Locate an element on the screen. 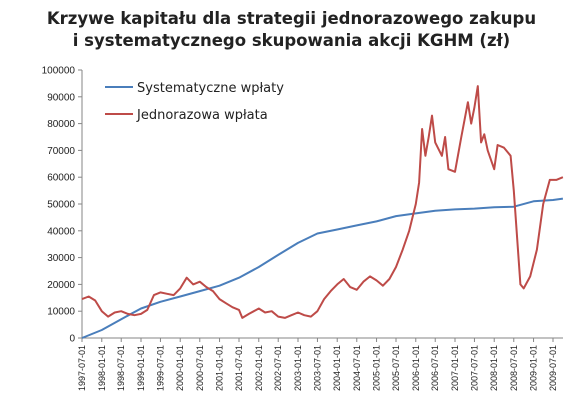 The width and height of the screenshot is (583, 420). legend-label-2: Jednorazowa wpłata is located at coordinates (202, 115).